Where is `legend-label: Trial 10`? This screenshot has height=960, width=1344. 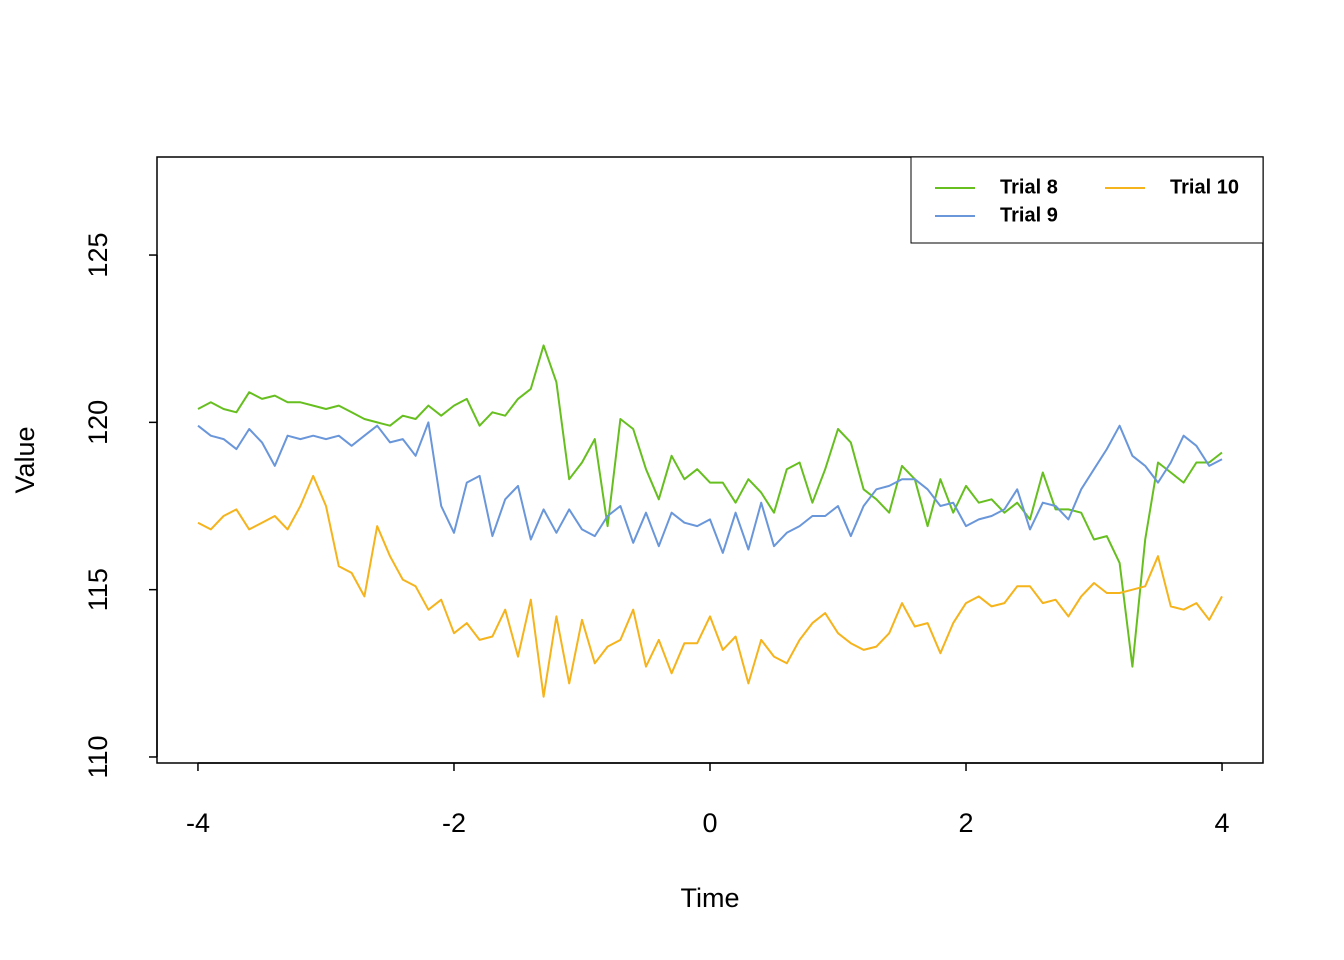 legend-label: Trial 10 is located at coordinates (1204, 187).